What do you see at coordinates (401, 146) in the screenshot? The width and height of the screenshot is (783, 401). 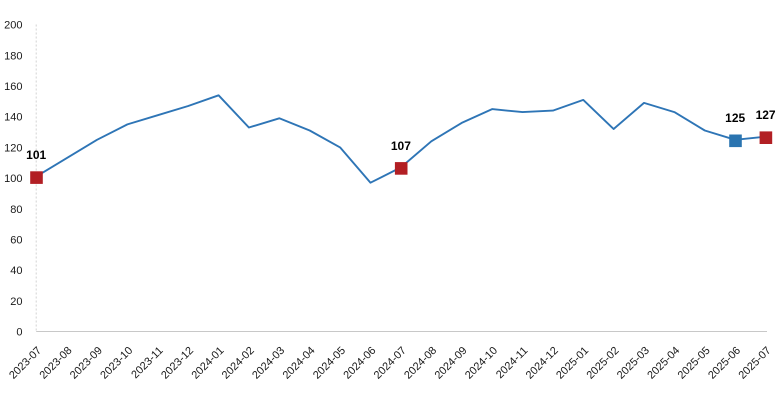 I see `svg-text: 107` at bounding box center [401, 146].